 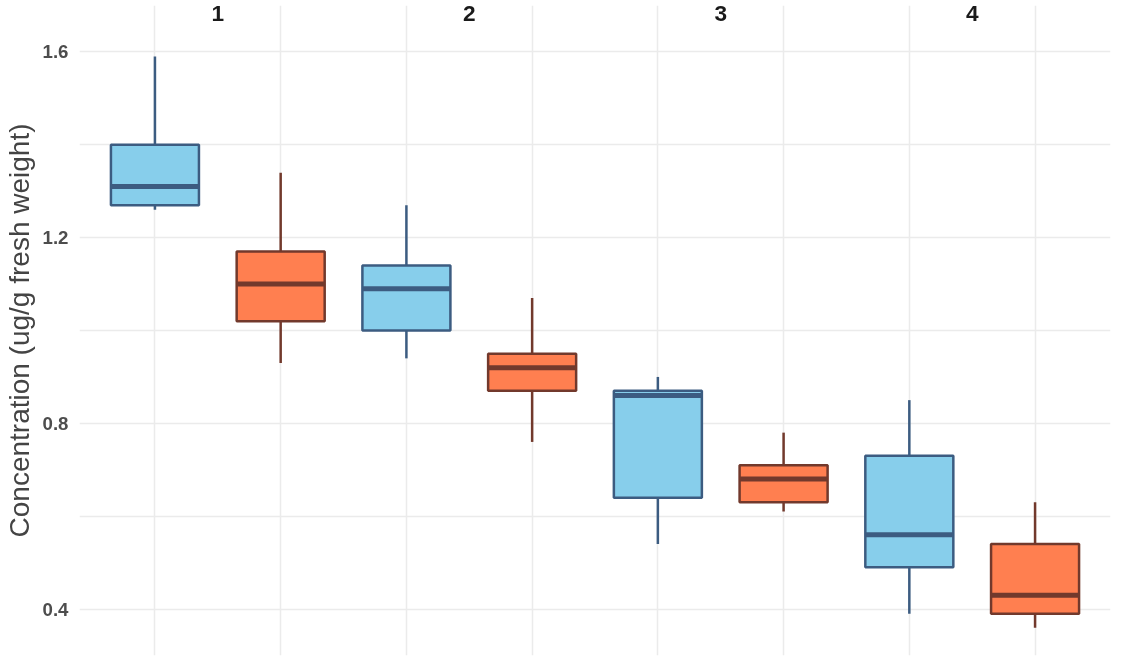 What do you see at coordinates (19, 330) in the screenshot?
I see `y-axis-title: Concentration (ug/g fresh weight)` at bounding box center [19, 330].